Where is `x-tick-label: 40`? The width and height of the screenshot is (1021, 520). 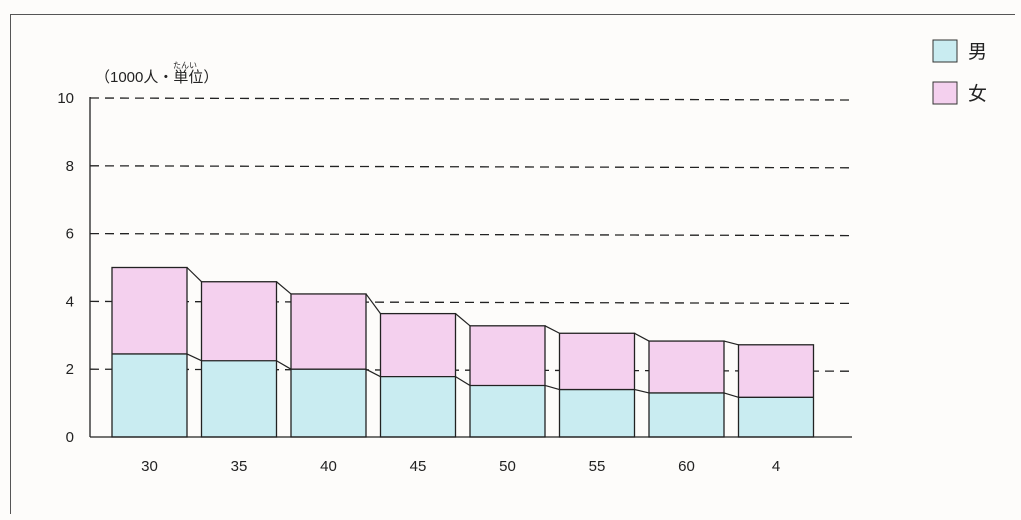 x-tick-label: 40 is located at coordinates (328, 466).